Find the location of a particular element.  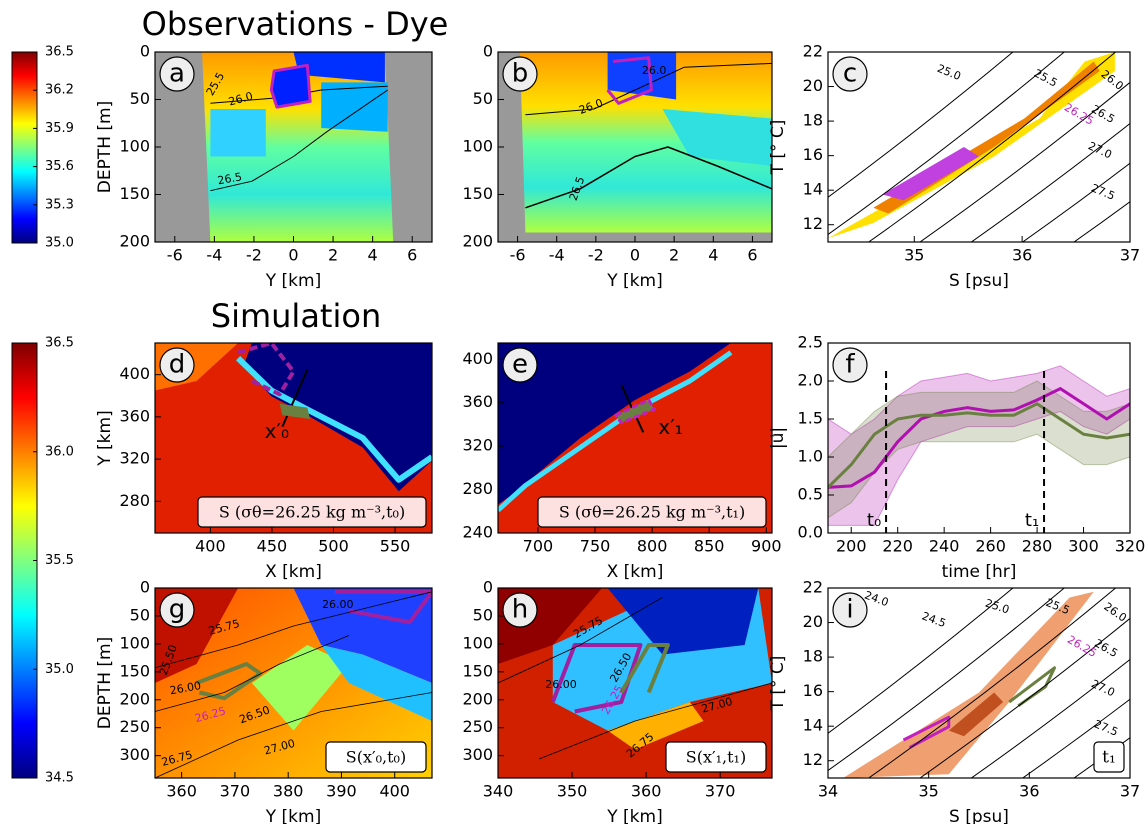

y-tick-label: 18 is located at coordinates (813, 120).